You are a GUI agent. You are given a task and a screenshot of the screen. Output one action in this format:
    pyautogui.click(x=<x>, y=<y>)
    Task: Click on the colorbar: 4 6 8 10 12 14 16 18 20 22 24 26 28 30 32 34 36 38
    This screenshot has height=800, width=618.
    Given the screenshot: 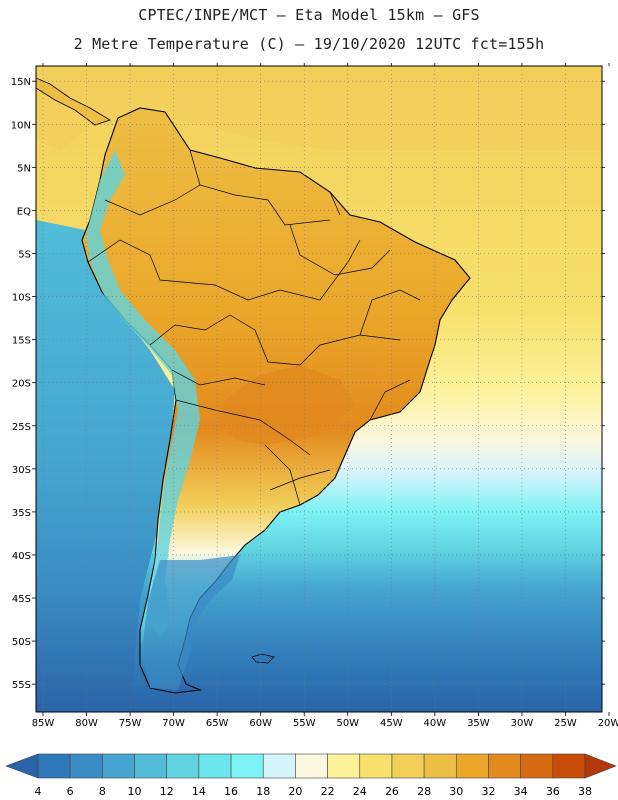 What is the action you would take?
    pyautogui.click(x=311, y=775)
    